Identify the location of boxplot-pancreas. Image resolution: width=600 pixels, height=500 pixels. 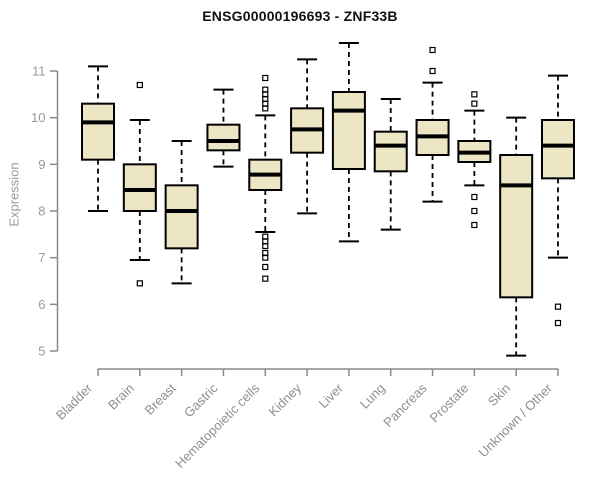
(432, 124).